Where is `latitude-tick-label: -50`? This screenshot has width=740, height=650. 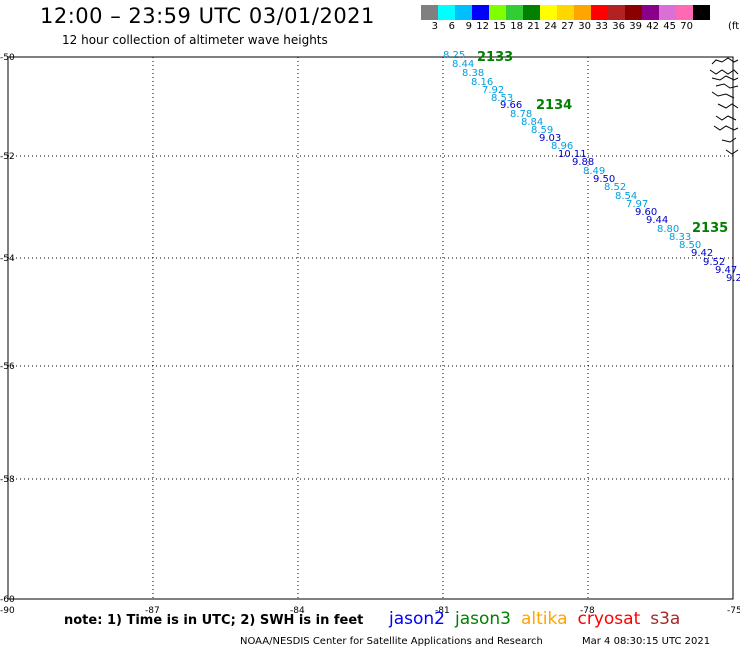 latitude-tick-label: -50 is located at coordinates (7, 58).